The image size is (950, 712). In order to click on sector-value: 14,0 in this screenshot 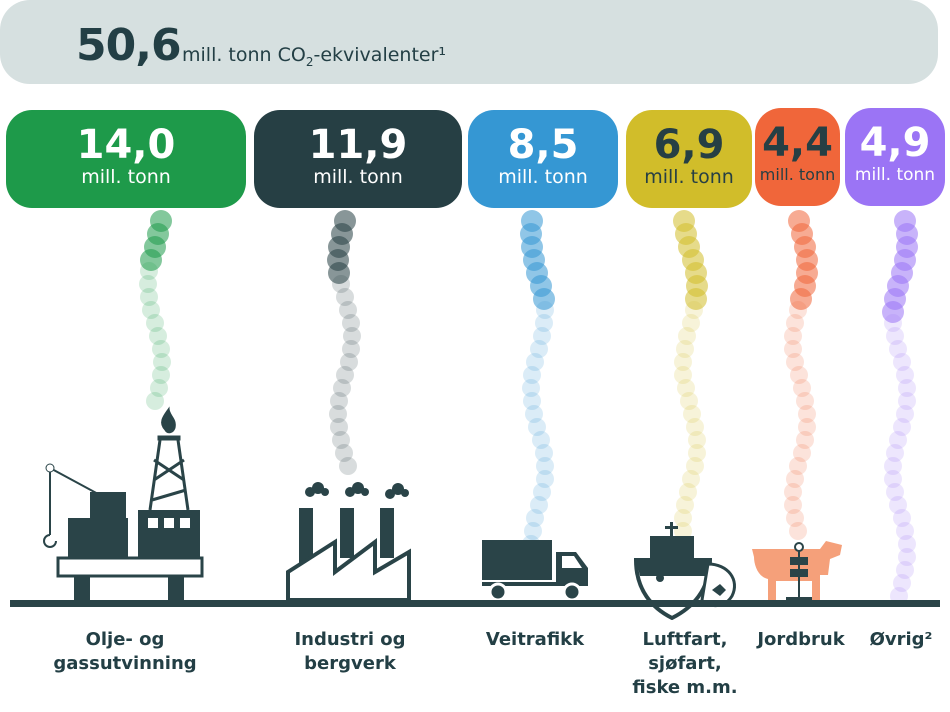, I will do `click(126, 145)`.